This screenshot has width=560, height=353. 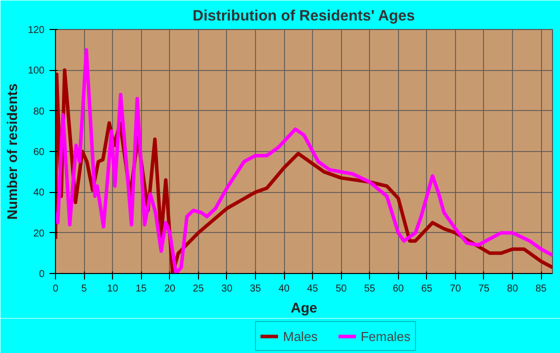 What do you see at coordinates (55, 289) in the screenshot?
I see `x-tick-label: 0` at bounding box center [55, 289].